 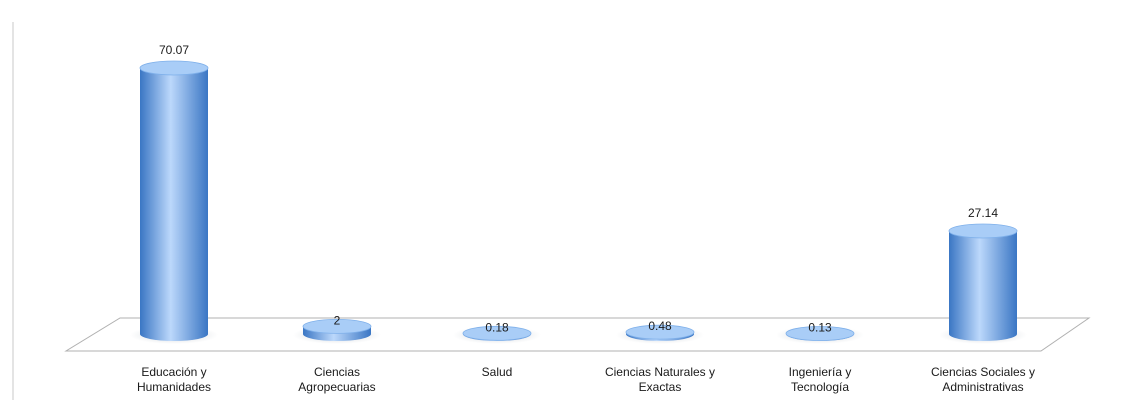 I want to click on data-label-4: 0.48, so click(x=660, y=326).